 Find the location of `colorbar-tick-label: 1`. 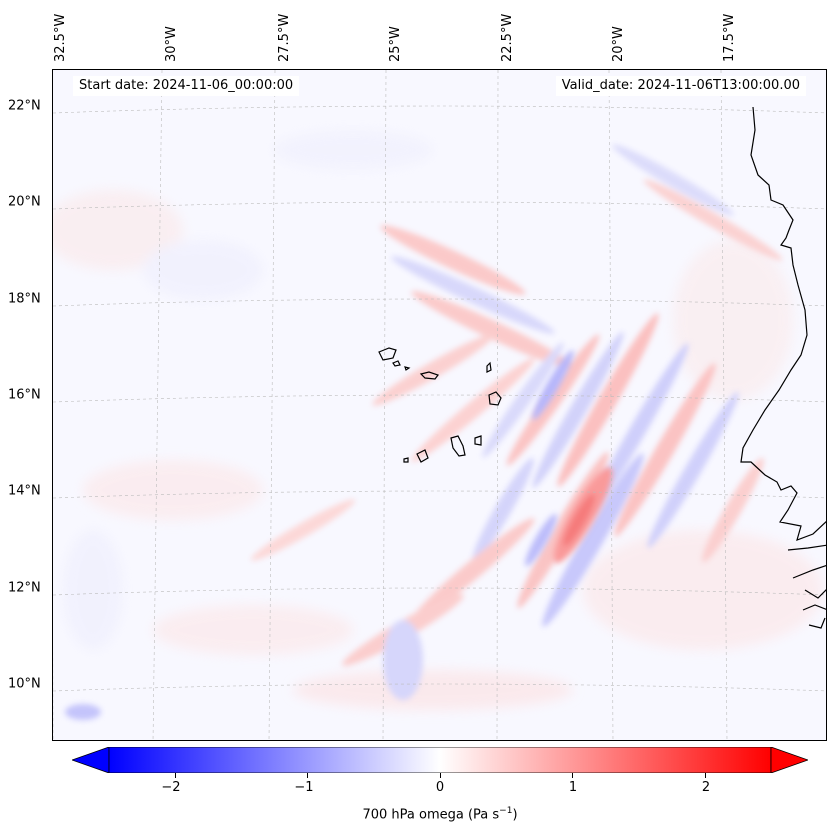

colorbar-tick-label: 1 is located at coordinates (573, 787).